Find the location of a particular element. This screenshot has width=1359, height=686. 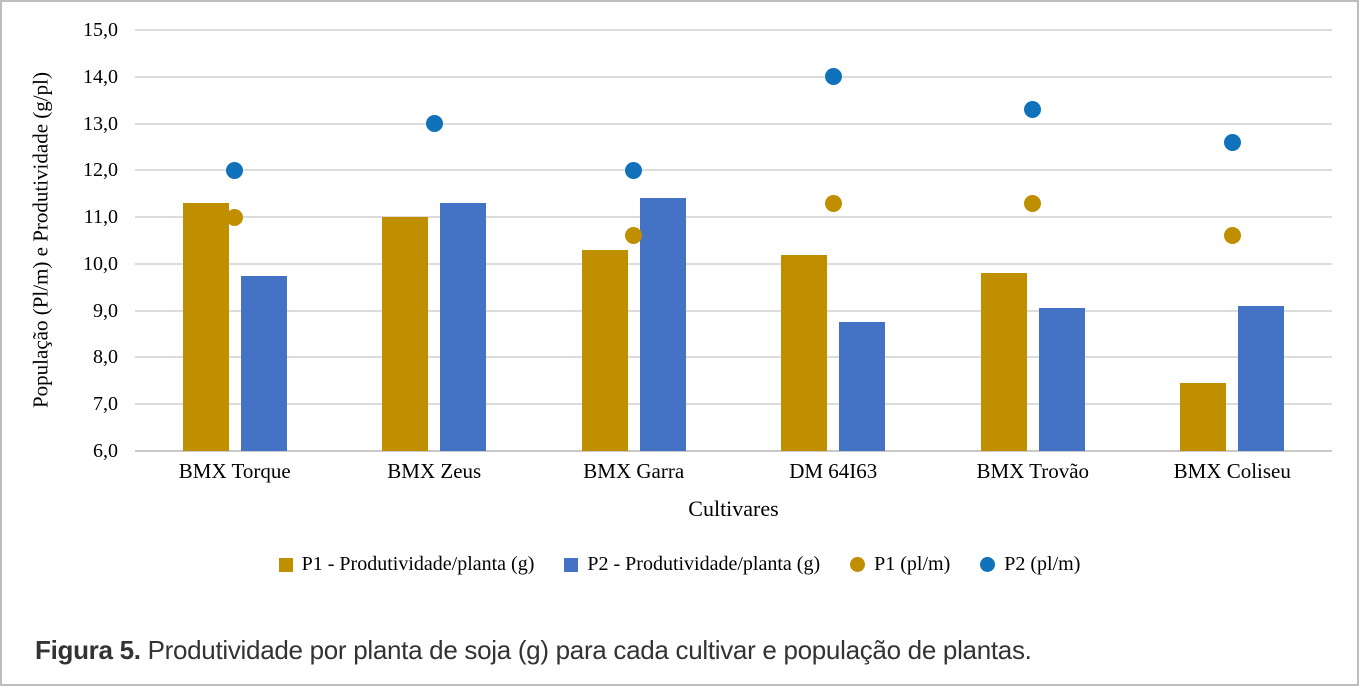

y-tick-label: 11,0 is located at coordinates (100, 217).